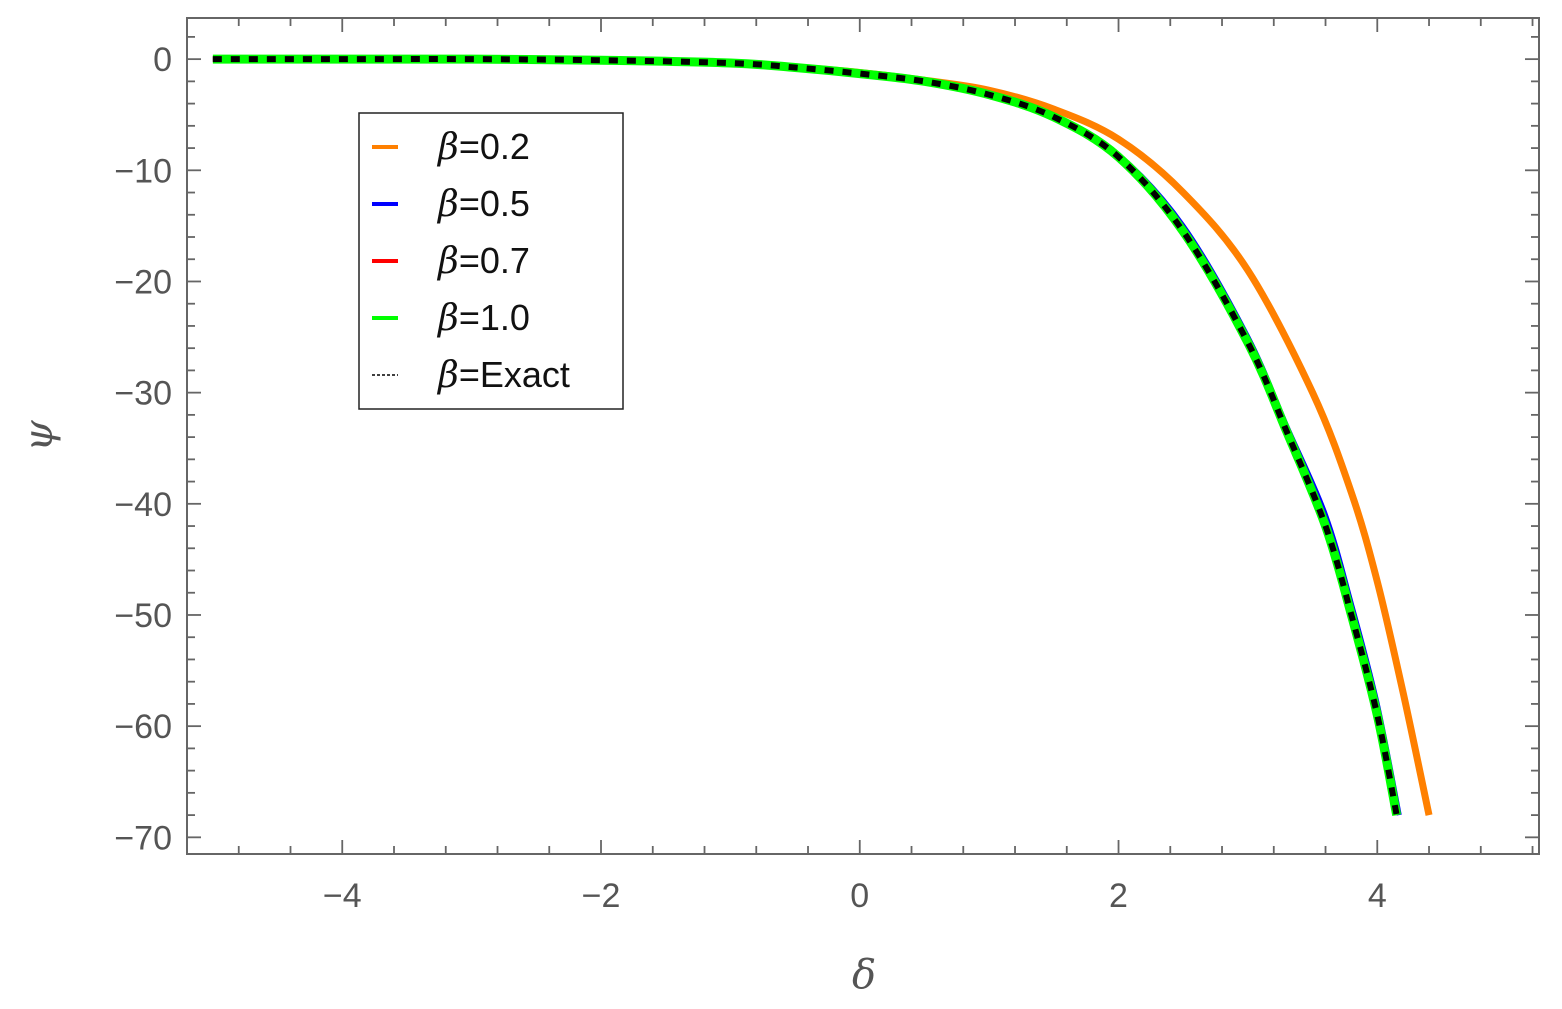 The height and width of the screenshot is (1009, 1562). What do you see at coordinates (1118, 896) in the screenshot?
I see `x-tick-label: 2` at bounding box center [1118, 896].